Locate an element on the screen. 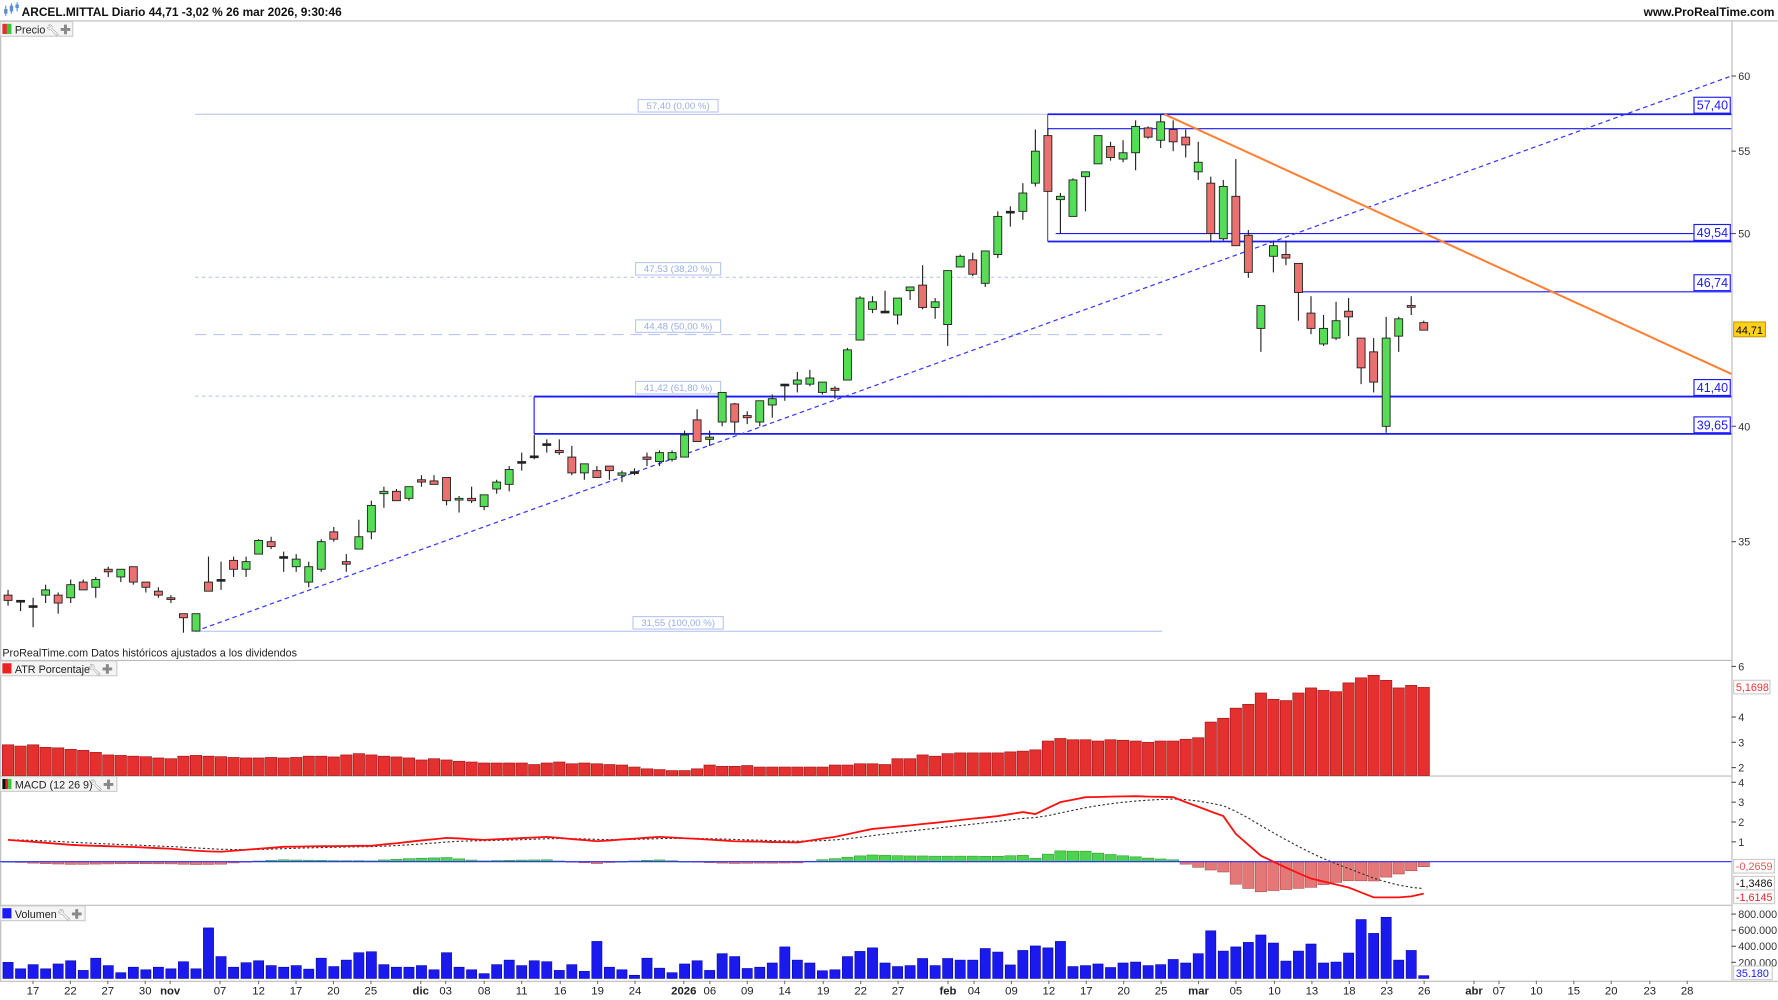 The image size is (1778, 1000). atr-panel-label: ATR Porcentaje 🔧︎ ✚ is located at coordinates (59, 668).